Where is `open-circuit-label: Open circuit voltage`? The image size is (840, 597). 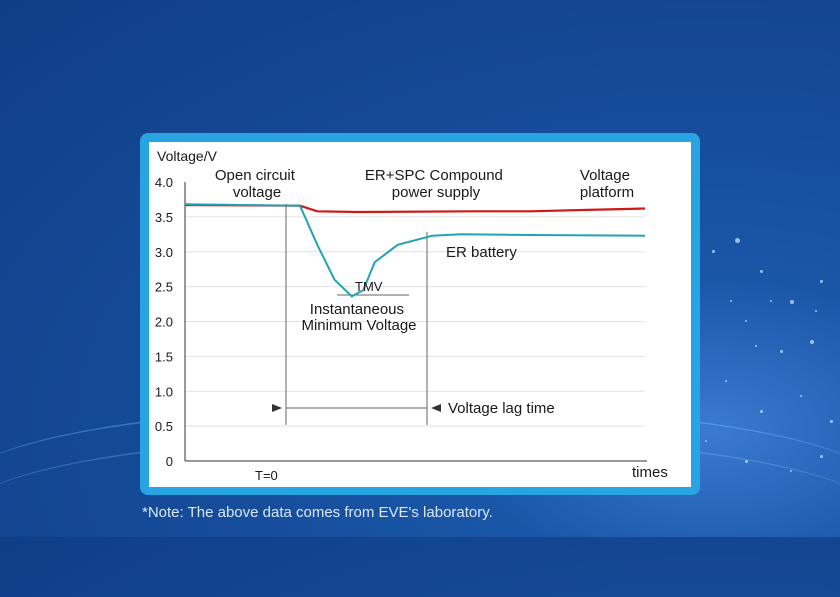
open-circuit-label: Open circuit voltage is located at coordinates (257, 184).